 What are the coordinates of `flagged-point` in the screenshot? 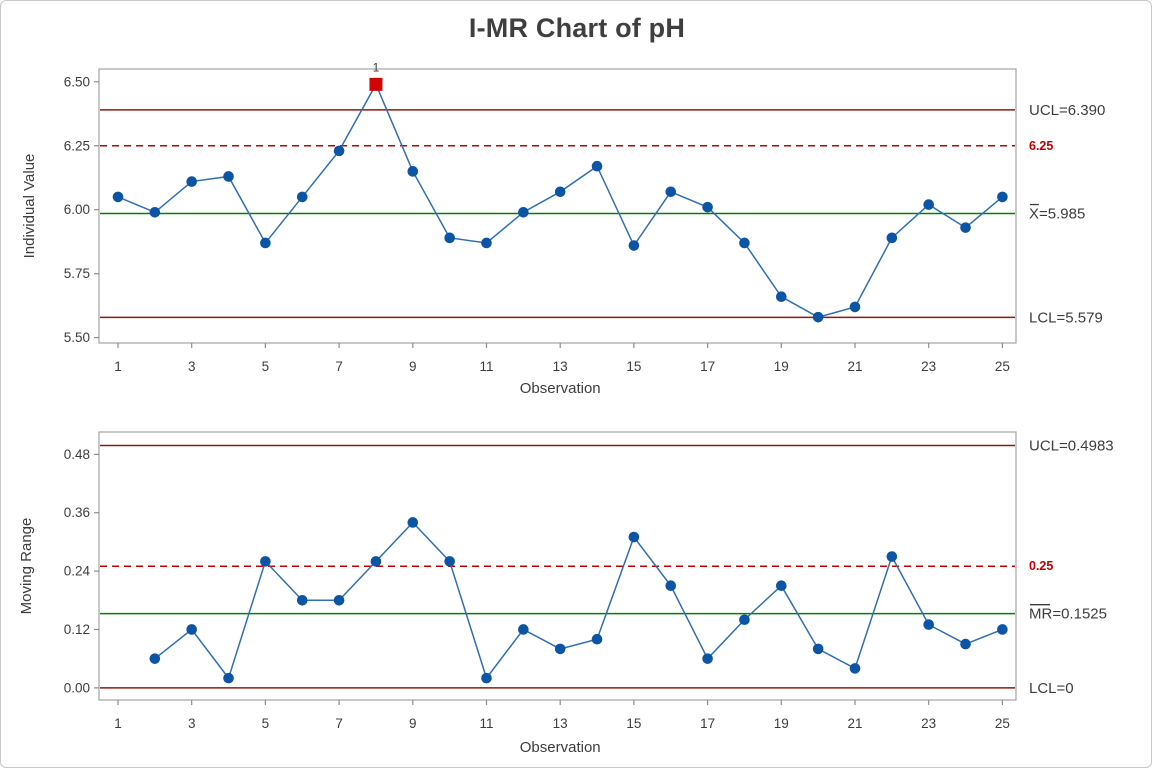 It's located at (376, 84).